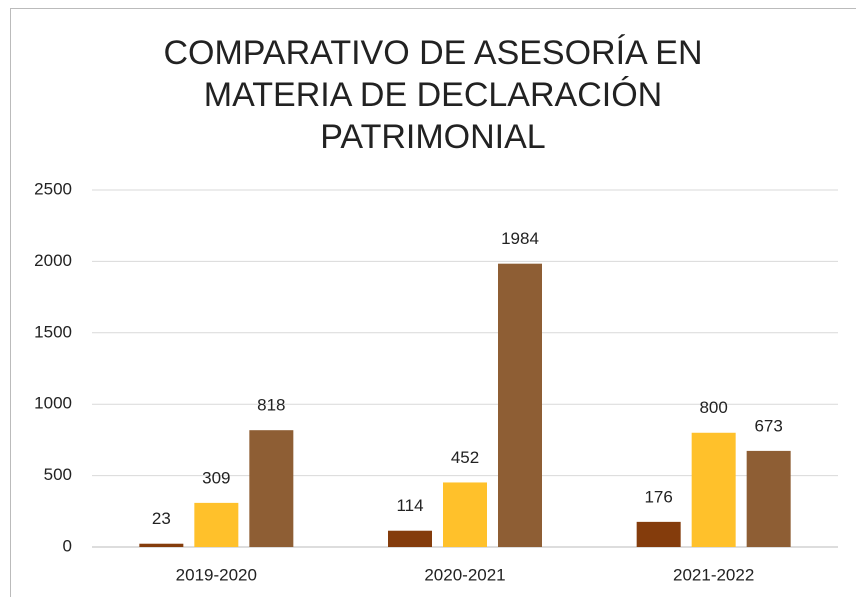 The image size is (856, 597). Describe the element at coordinates (713, 407) in the screenshot. I see `value-label: 800` at that location.